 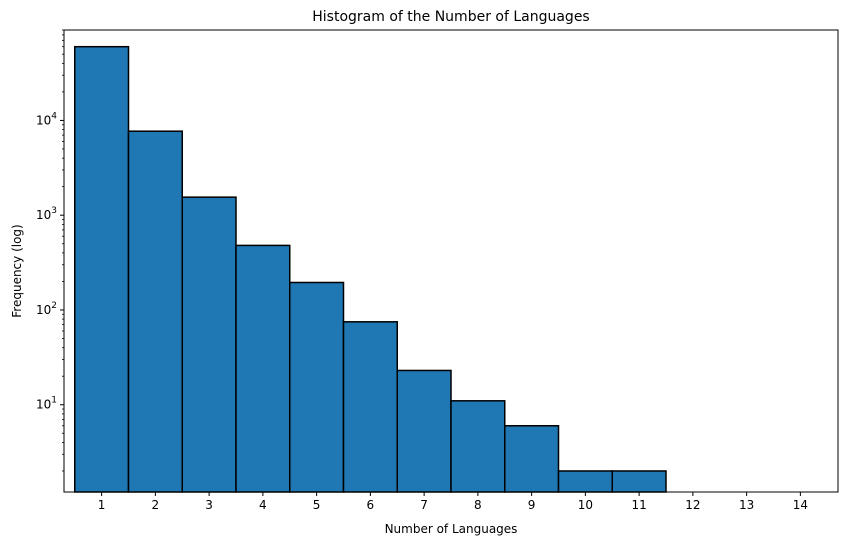 What do you see at coordinates (800, 505) in the screenshot?
I see `x-tick-label-14: 14` at bounding box center [800, 505].